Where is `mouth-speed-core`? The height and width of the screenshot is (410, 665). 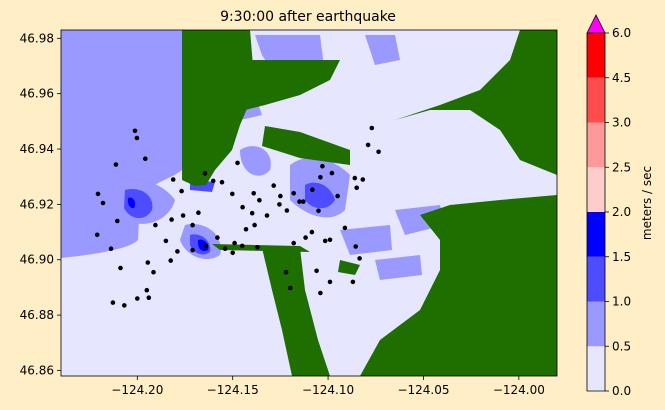
mouth-speed-core is located at coordinates (138, 204).